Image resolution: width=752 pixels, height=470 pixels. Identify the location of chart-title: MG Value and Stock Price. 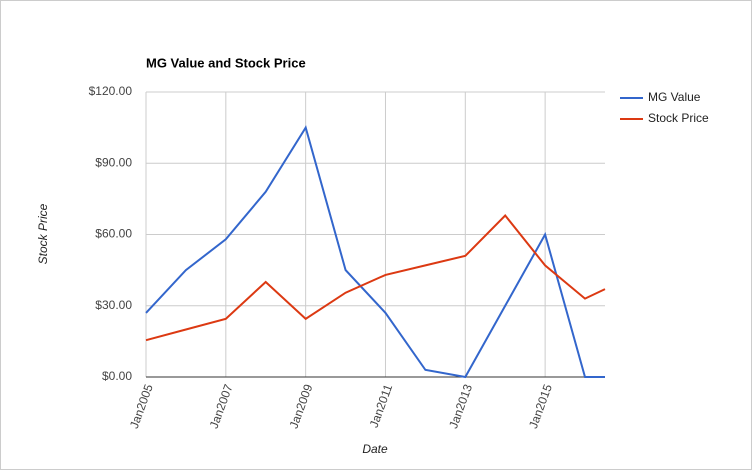
(226, 62).